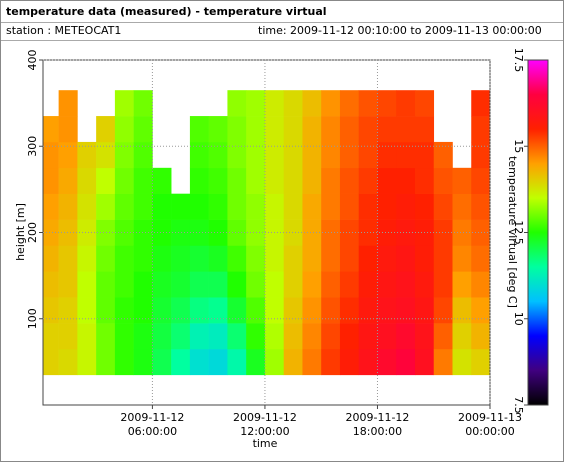 The height and width of the screenshot is (462, 564). Describe the element at coordinates (518, 146) in the screenshot. I see `colorbar-tick-label: 15` at that location.